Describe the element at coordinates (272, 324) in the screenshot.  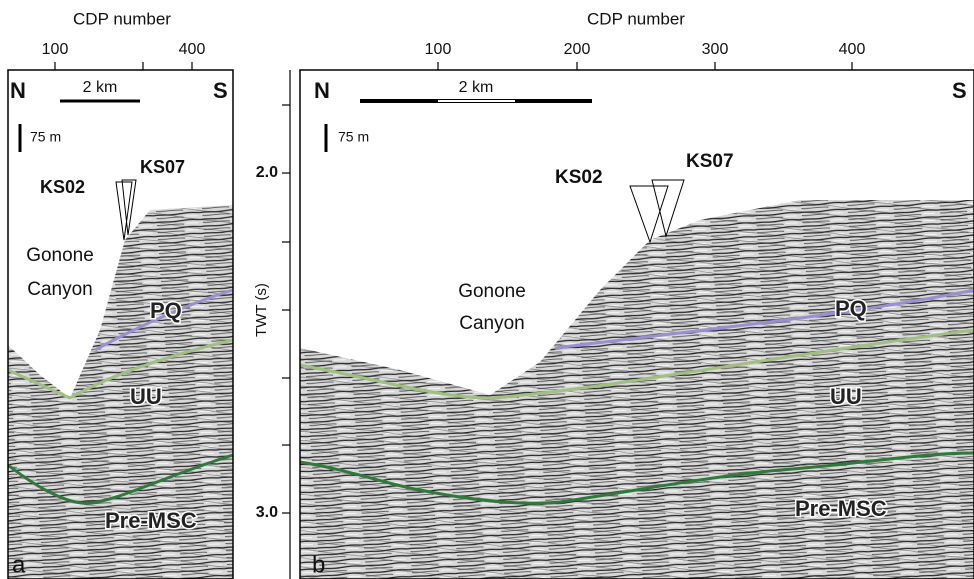
I see `twt-axis: 2.0 3.0 TWT (s)` at that location.